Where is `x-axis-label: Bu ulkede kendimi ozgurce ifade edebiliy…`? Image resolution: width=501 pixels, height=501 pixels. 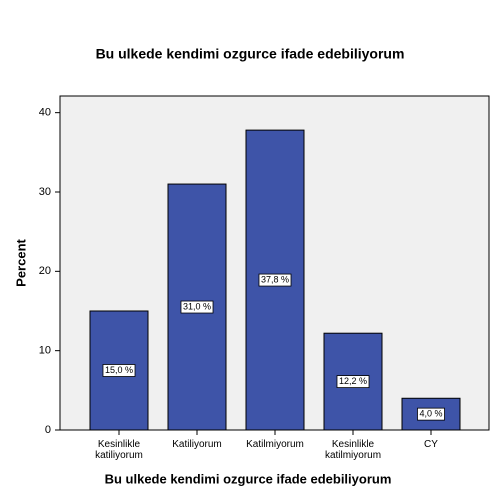
x-axis-label: Bu ulkede kendimi ozgurce ifade edebiliy… is located at coordinates (248, 478).